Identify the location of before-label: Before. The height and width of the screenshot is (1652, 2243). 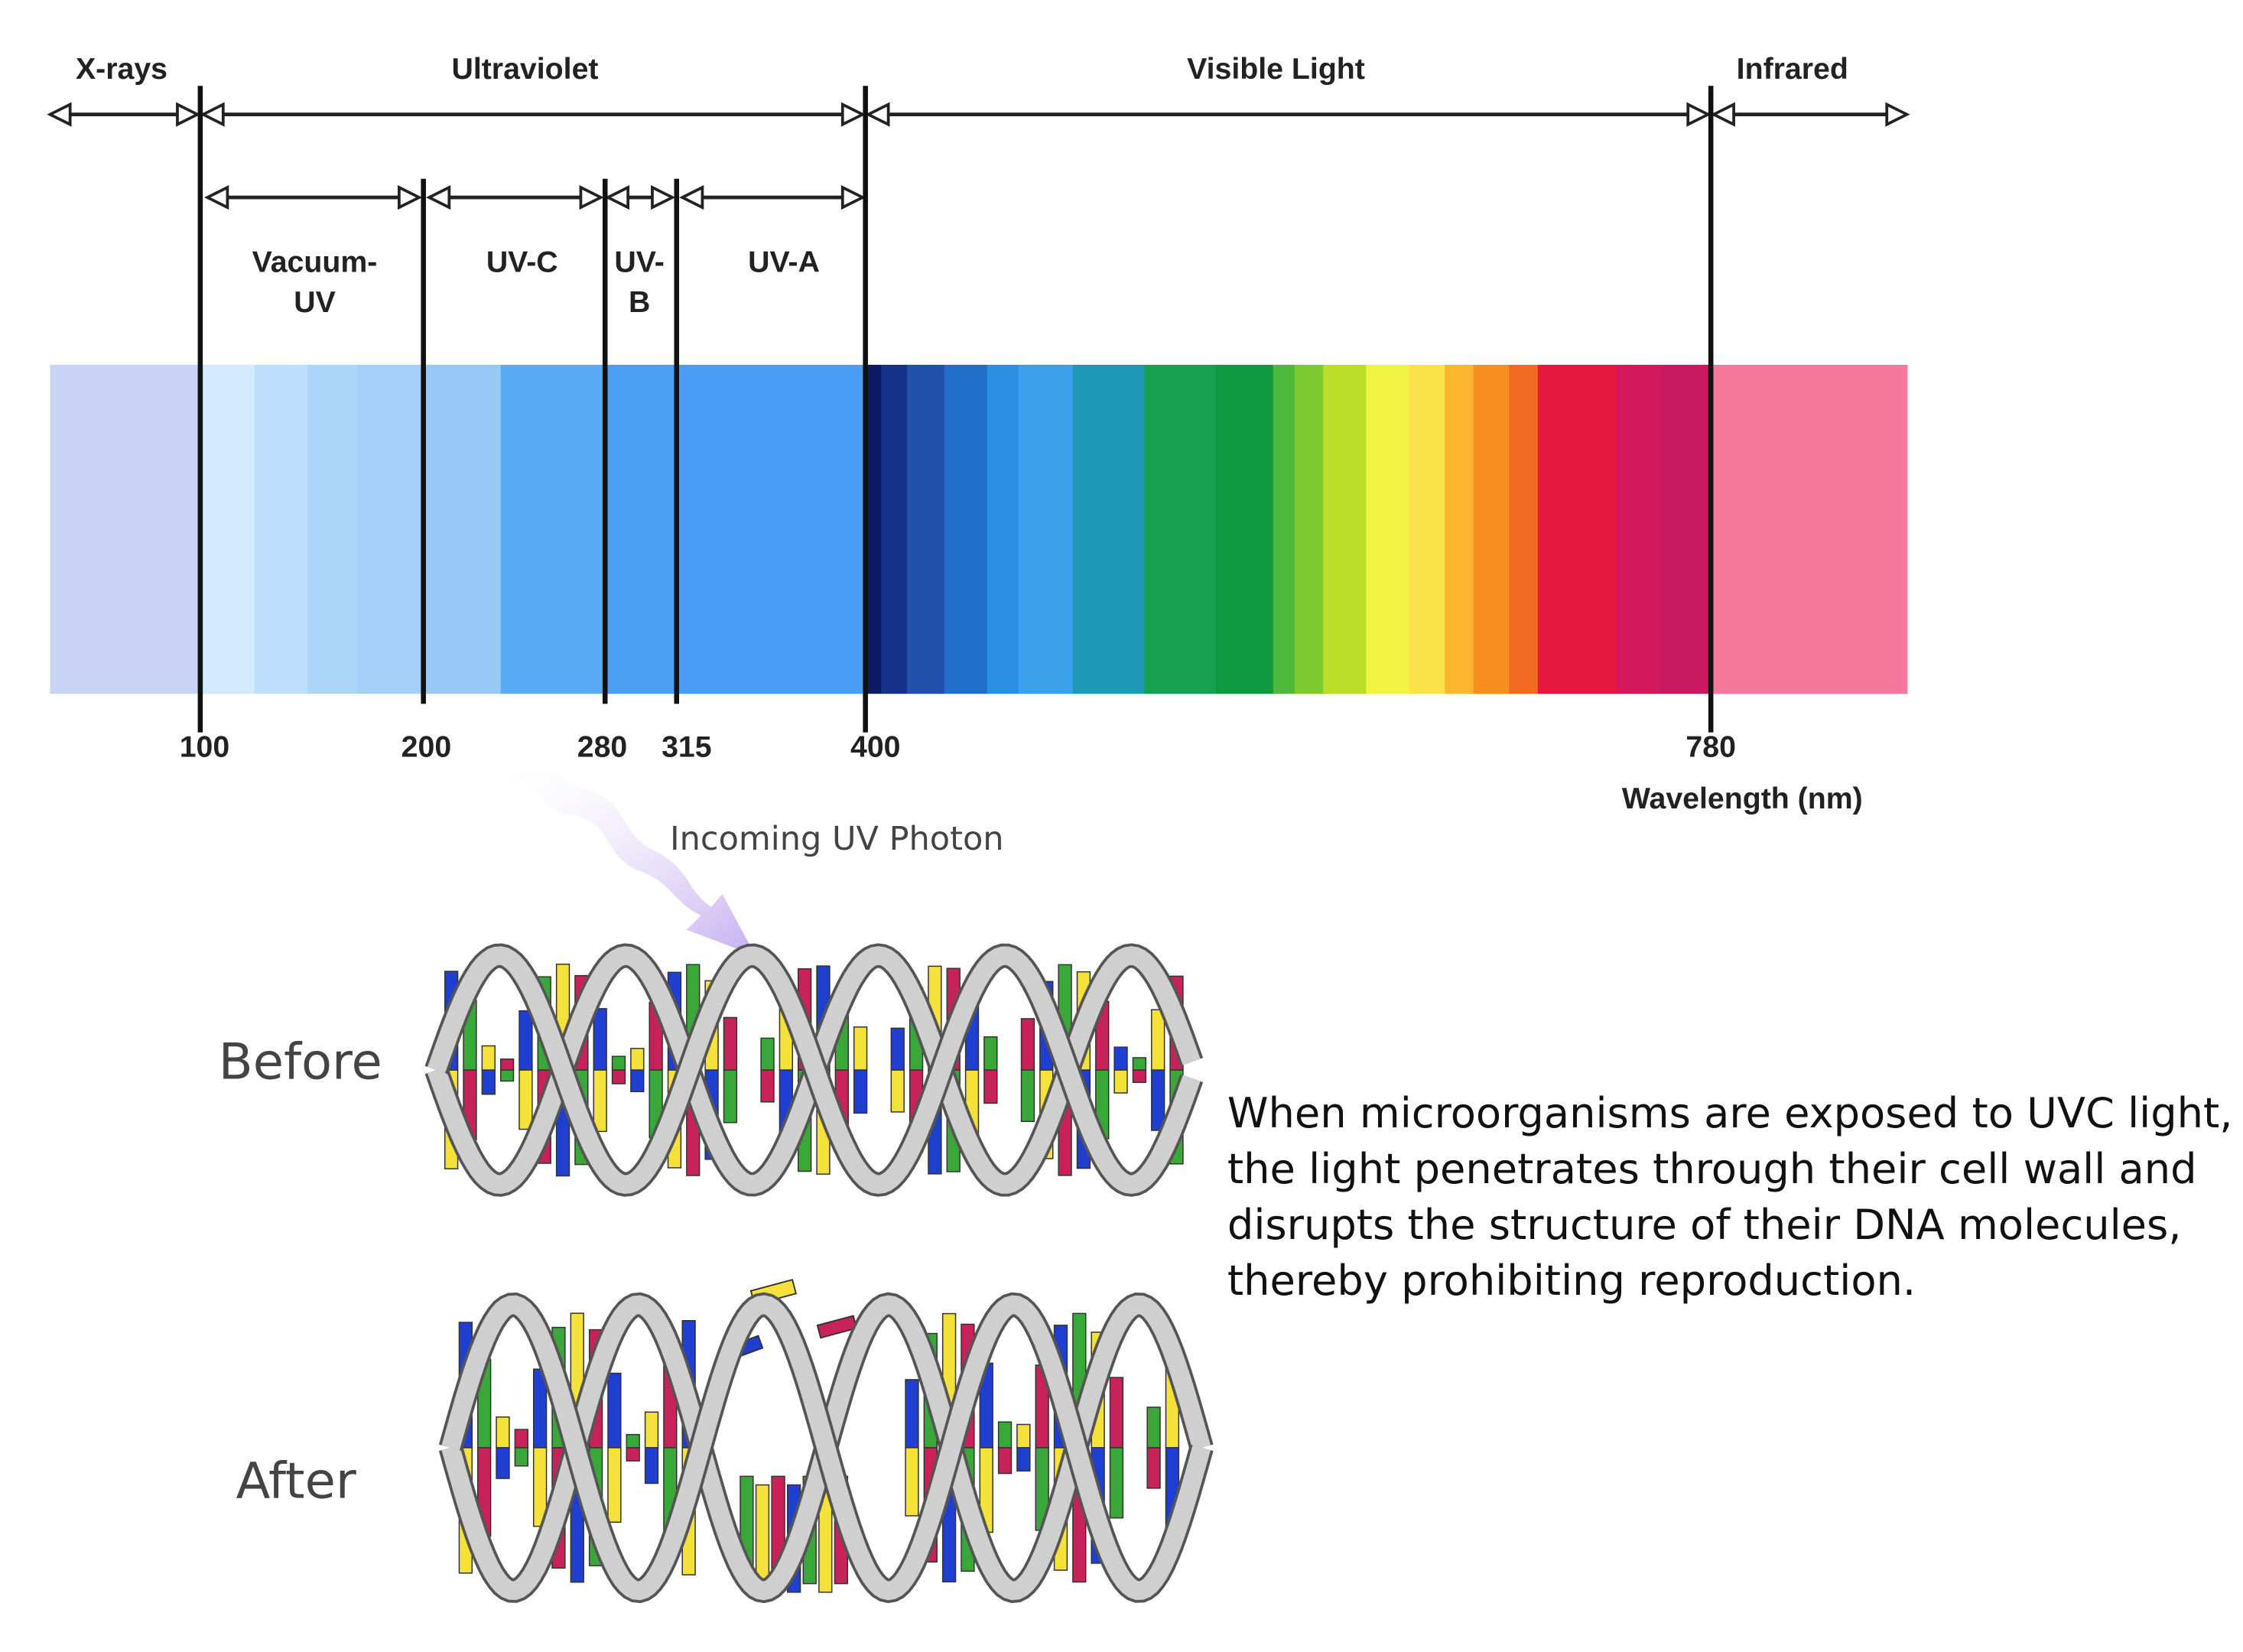
(300, 1061).